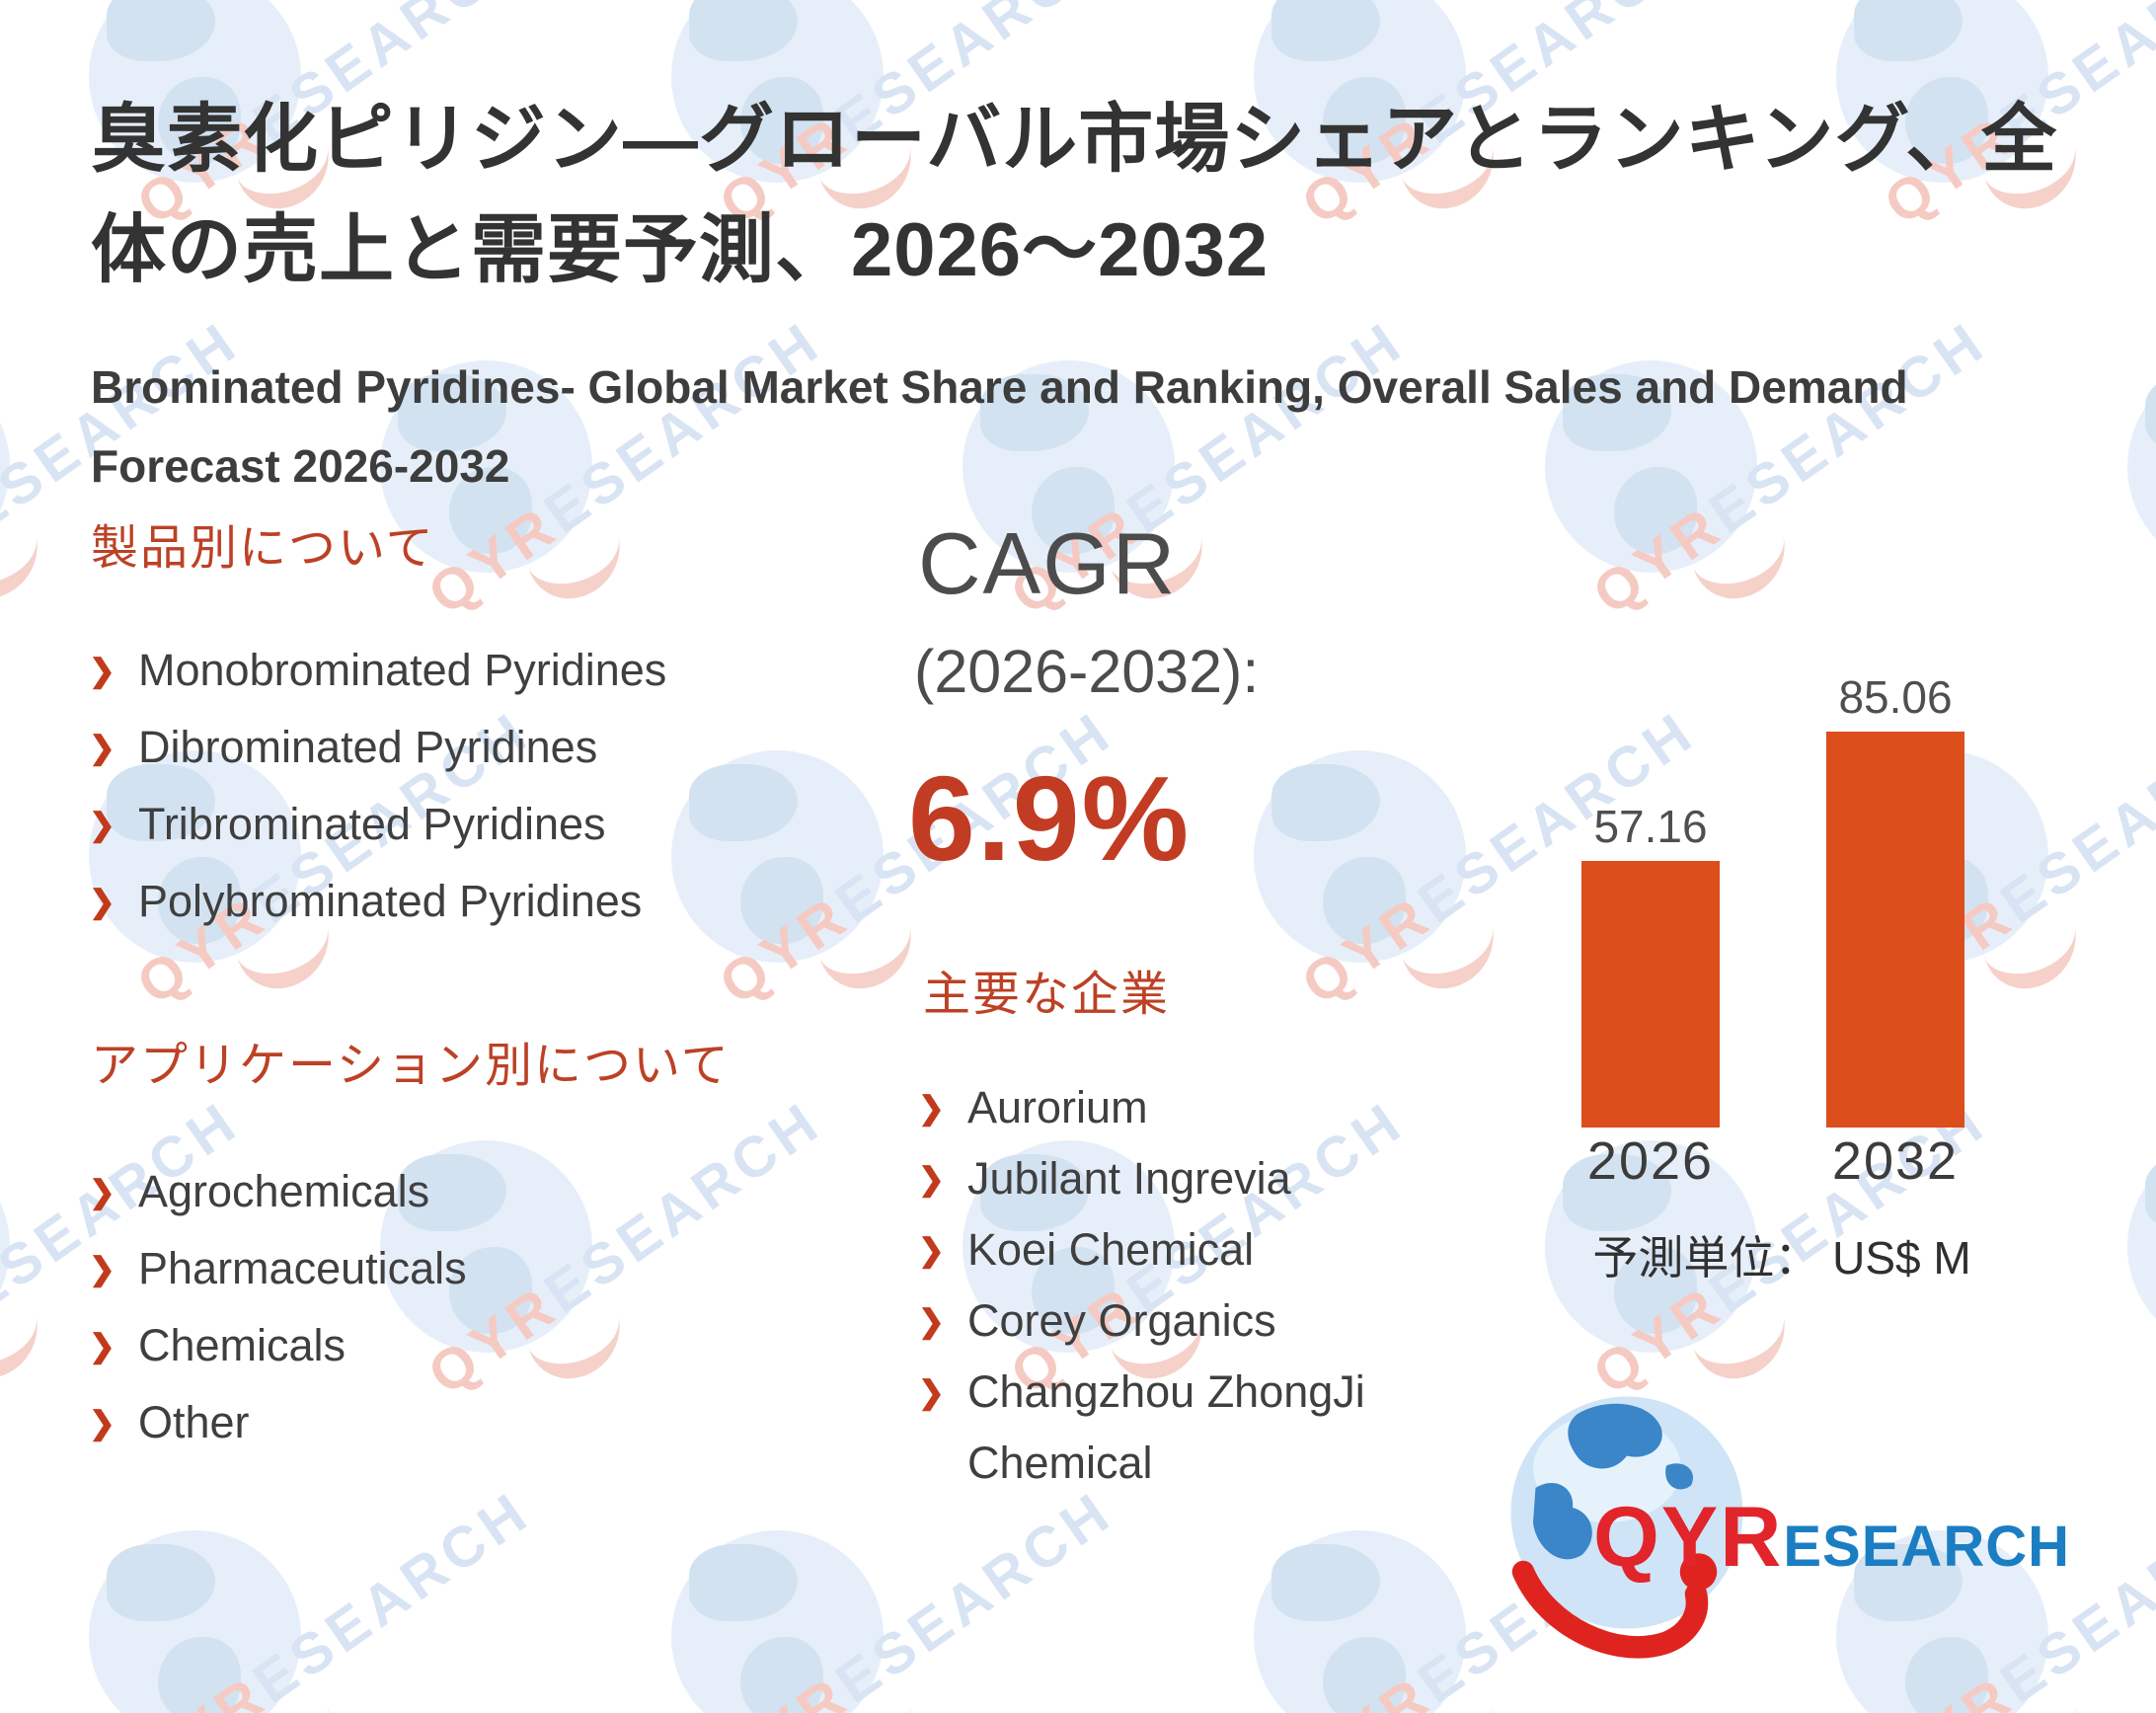 This screenshot has width=2156, height=1713. What do you see at coordinates (1087, 671) in the screenshot?
I see `cagr-period: (2026-2032):` at bounding box center [1087, 671].